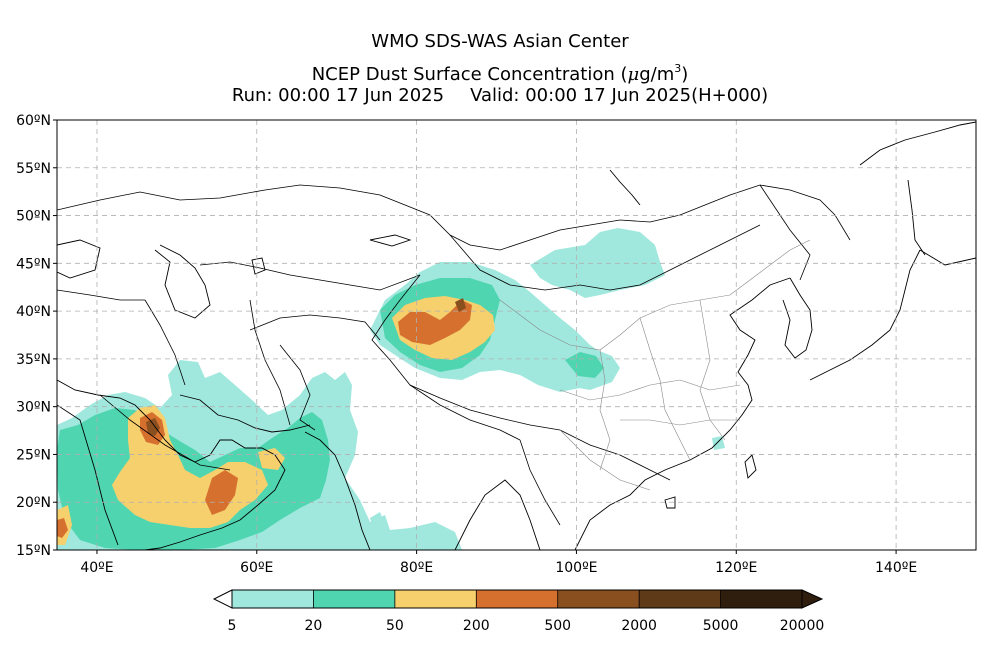 The image size is (1000, 666). Describe the element at coordinates (460, 305) in the screenshot. I see `dust-area-taklimakan-l5` at that location.